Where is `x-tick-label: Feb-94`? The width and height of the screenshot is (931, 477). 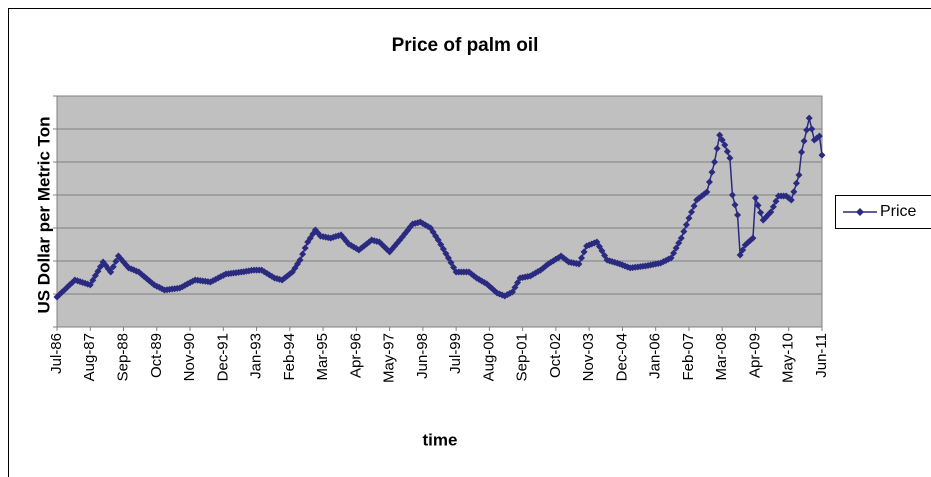
x-tick-label: Feb-94 is located at coordinates (289, 357).